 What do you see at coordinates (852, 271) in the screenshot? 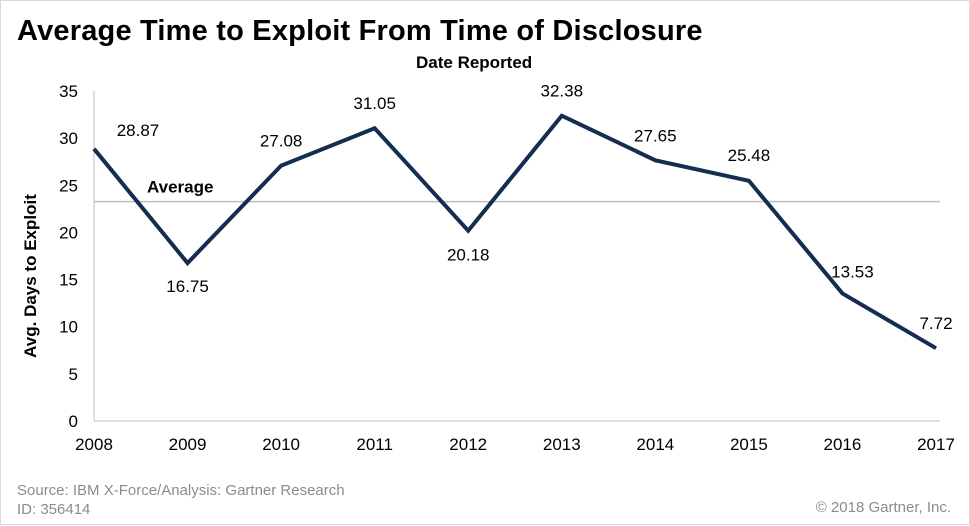
I see `data-label: 13.53` at bounding box center [852, 271].